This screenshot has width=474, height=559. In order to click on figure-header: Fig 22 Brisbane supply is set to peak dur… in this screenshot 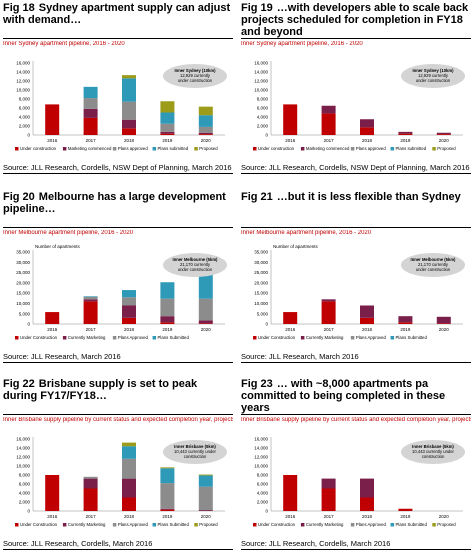, I will do `click(118, 396)`.